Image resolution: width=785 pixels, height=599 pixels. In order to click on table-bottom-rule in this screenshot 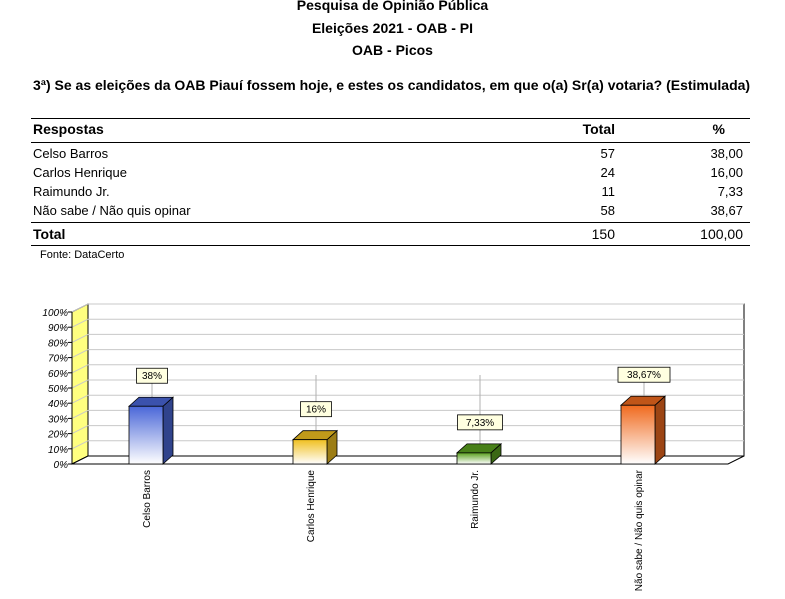, I will do `click(390, 245)`.